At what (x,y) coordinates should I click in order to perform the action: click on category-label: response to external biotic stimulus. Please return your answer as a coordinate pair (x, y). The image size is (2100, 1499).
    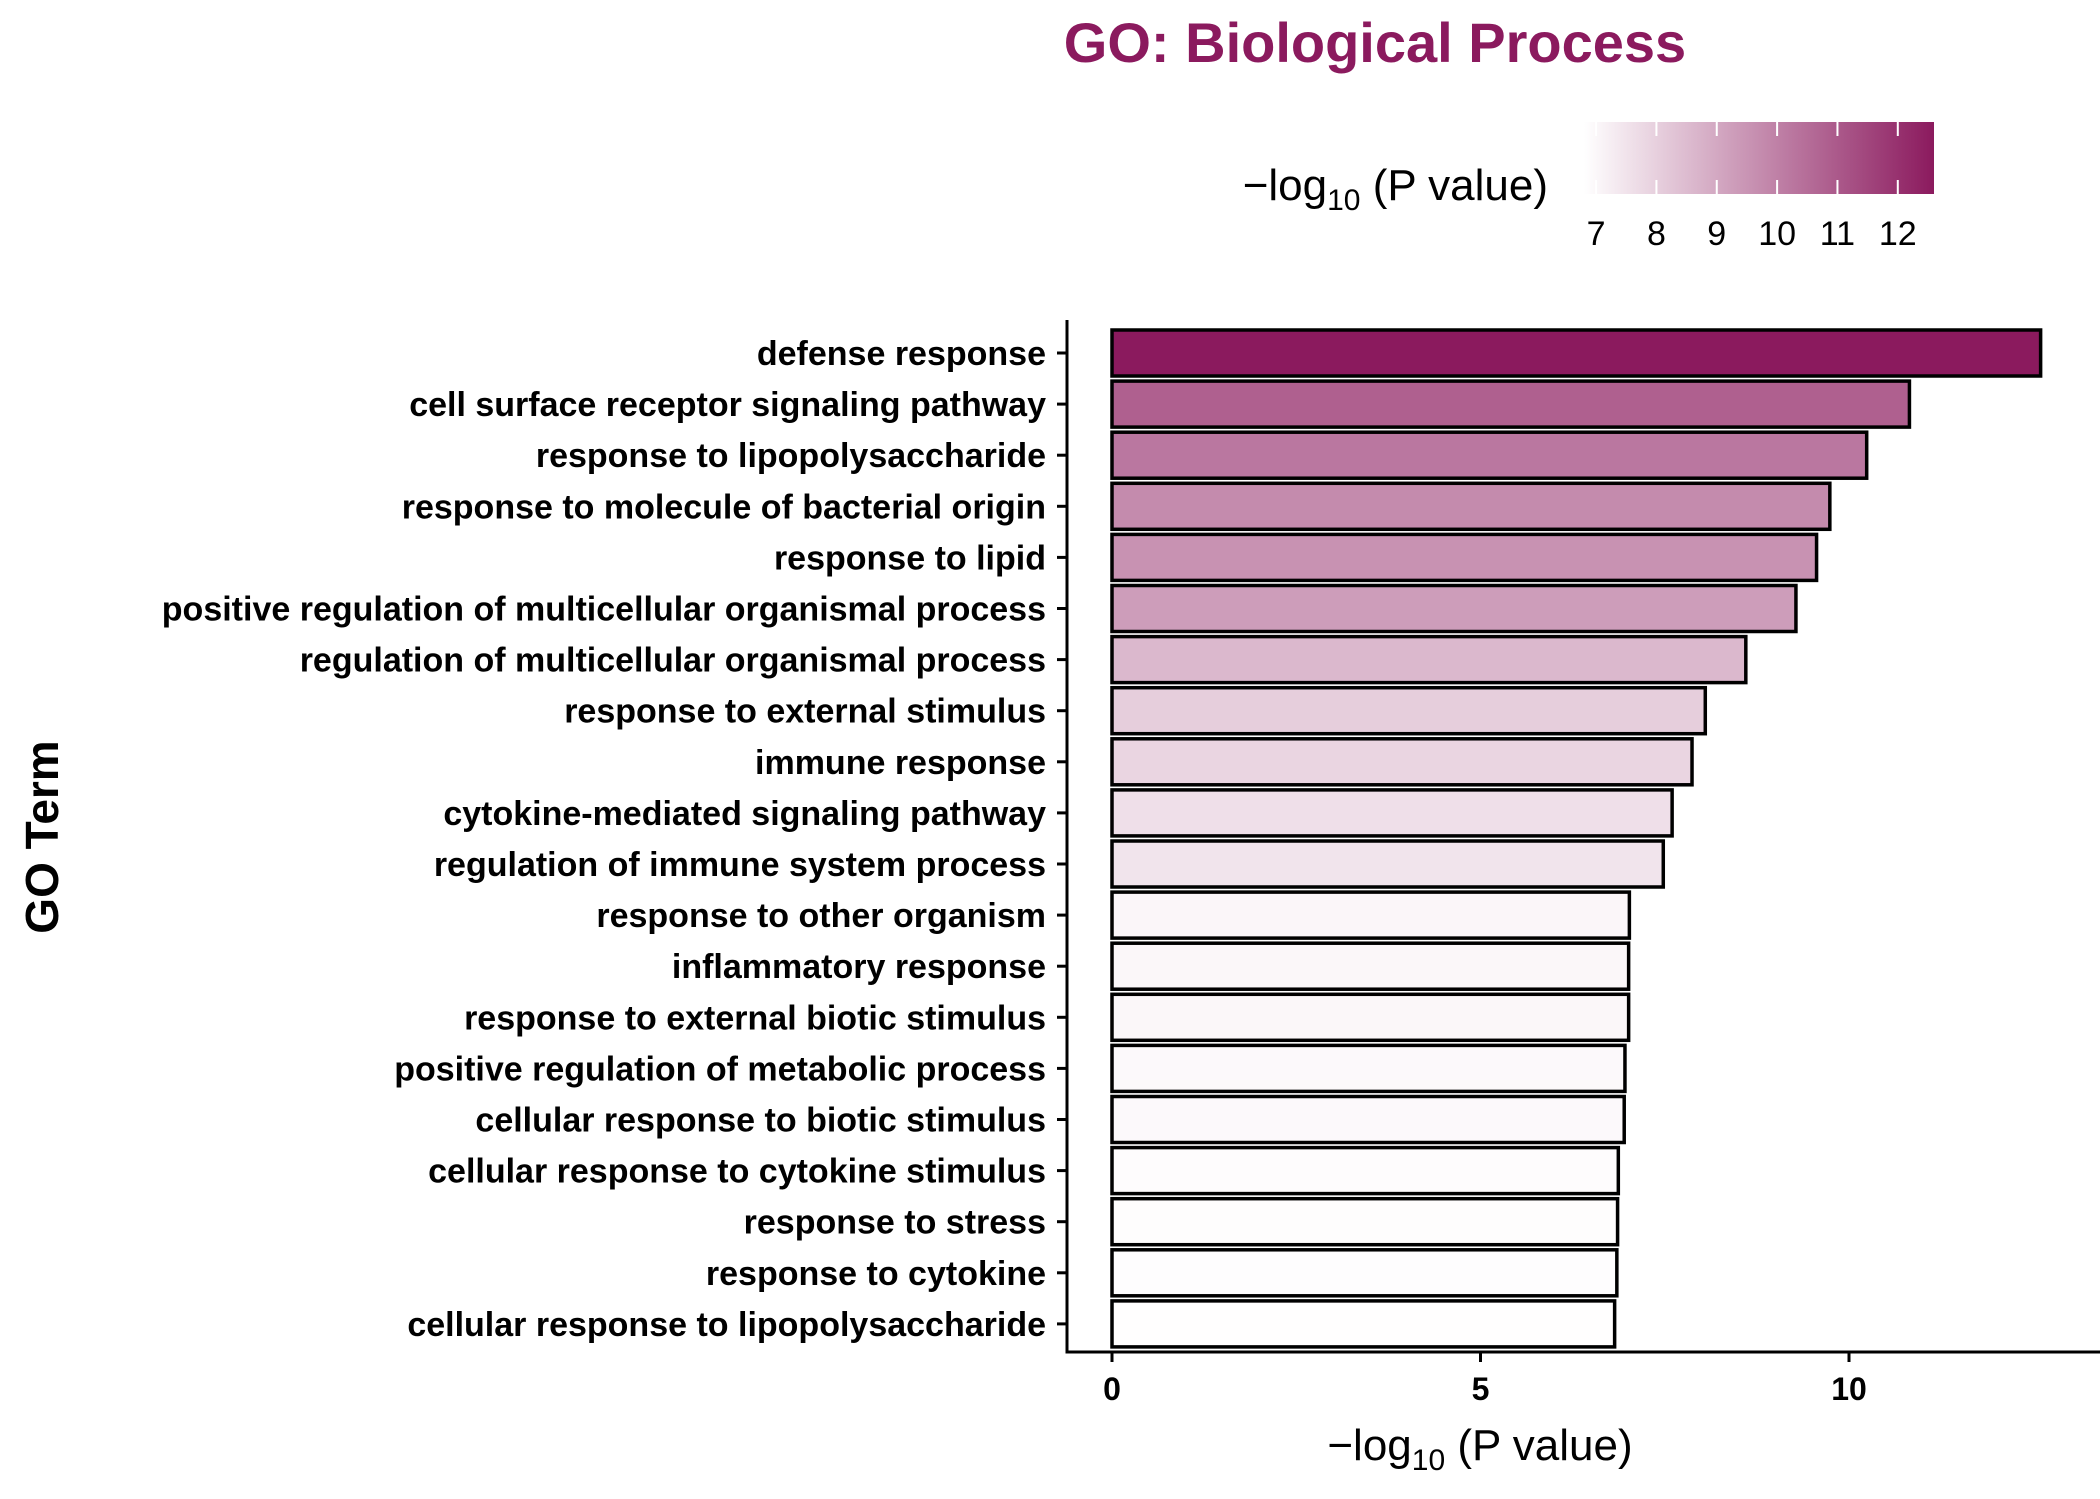
    Looking at the image, I should click on (755, 1018).